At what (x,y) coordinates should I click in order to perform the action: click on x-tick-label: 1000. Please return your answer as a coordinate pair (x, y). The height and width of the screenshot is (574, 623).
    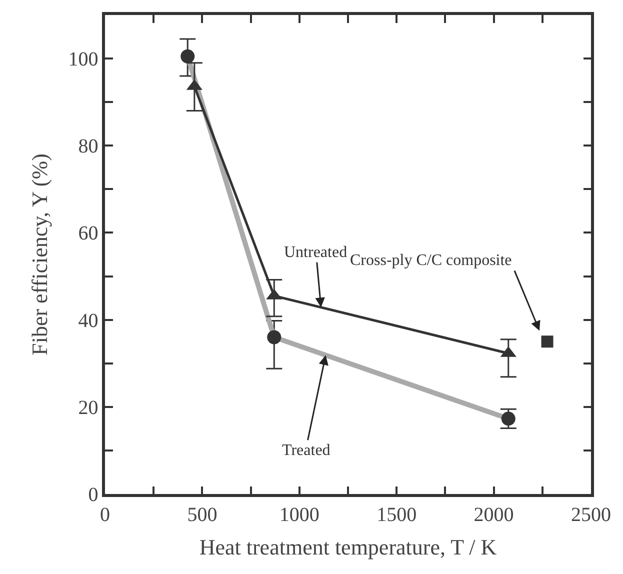
    Looking at the image, I should click on (299, 515).